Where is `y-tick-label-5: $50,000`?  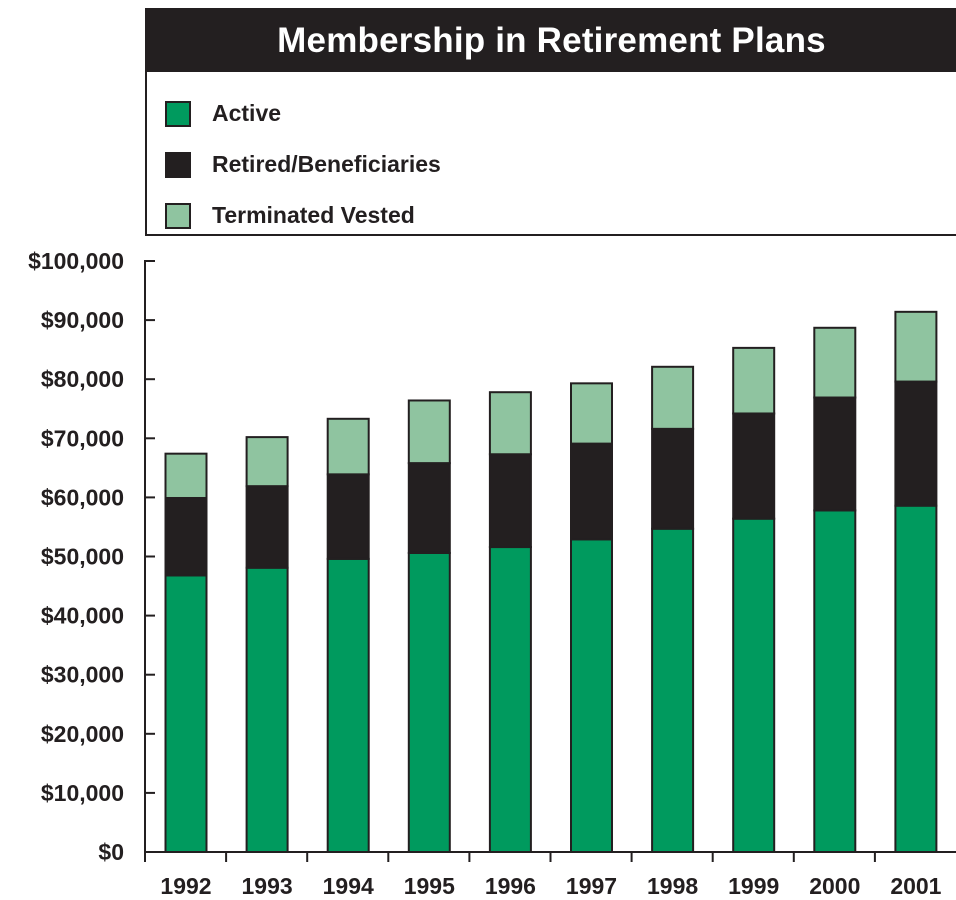
y-tick-label-5: $50,000 is located at coordinates (82, 557).